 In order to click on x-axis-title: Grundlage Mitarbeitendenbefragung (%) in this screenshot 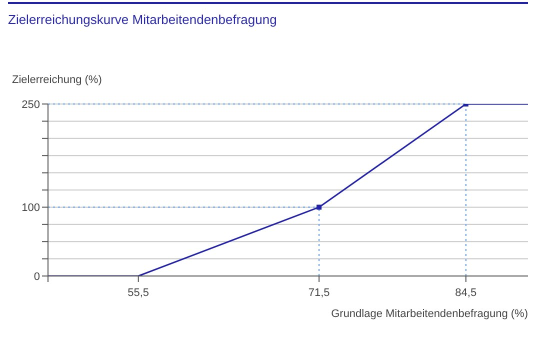, I will do `click(429, 314)`.